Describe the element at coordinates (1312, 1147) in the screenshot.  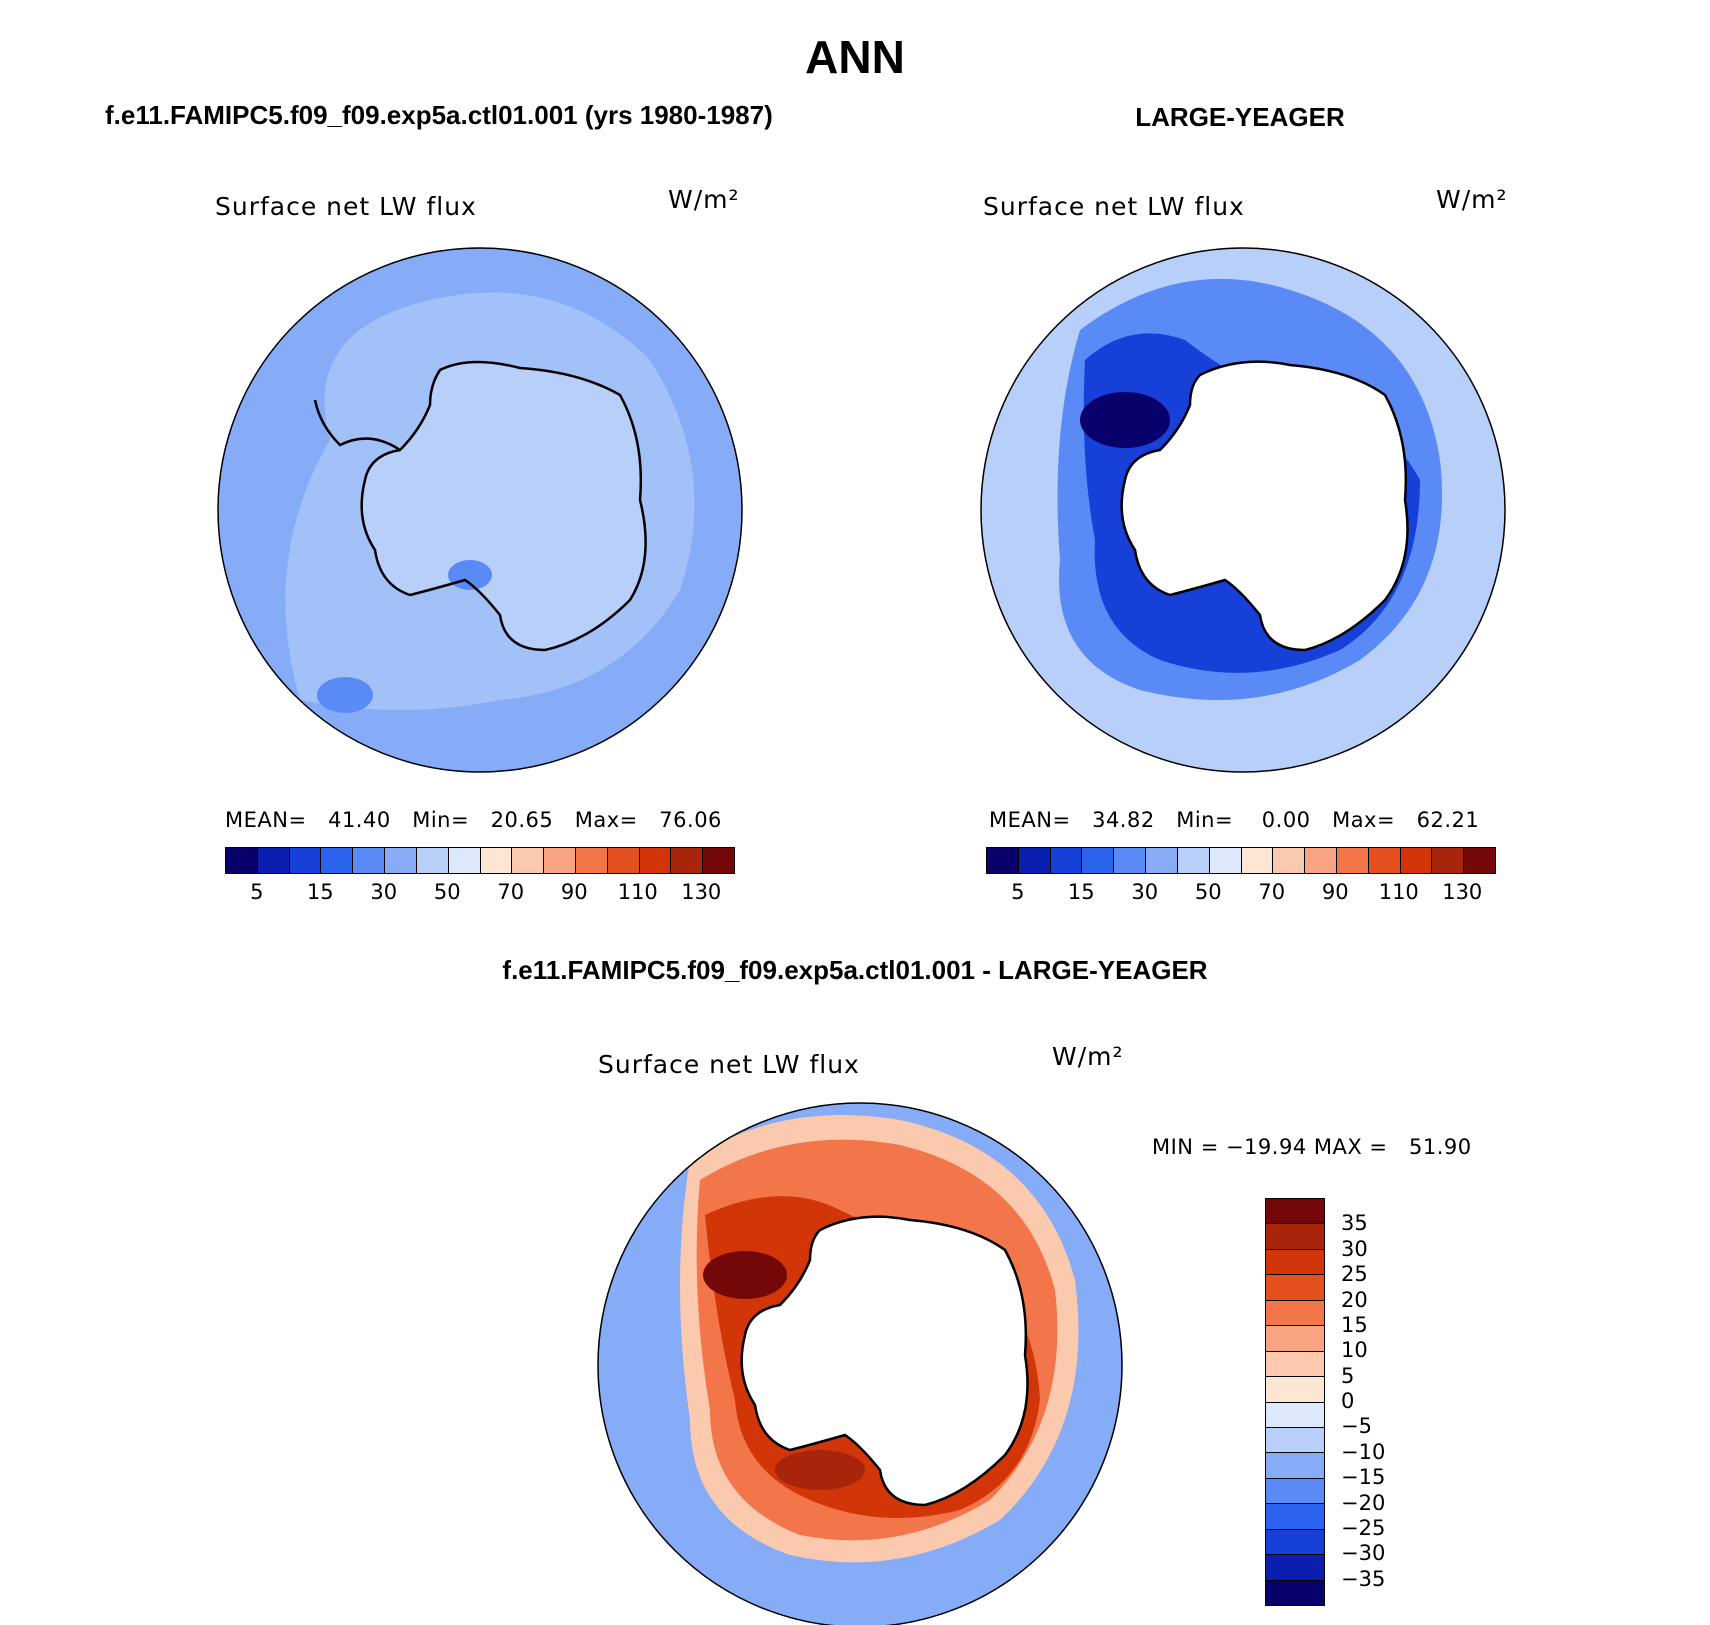
I see `diff-stats-line: MIN = −19.94 MAX = 51.90` at that location.